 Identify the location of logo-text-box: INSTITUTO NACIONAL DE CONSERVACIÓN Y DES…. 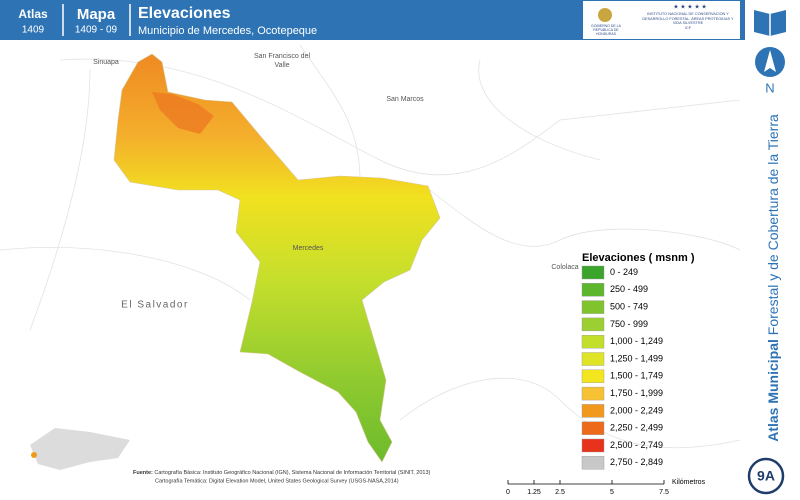
(688, 21).